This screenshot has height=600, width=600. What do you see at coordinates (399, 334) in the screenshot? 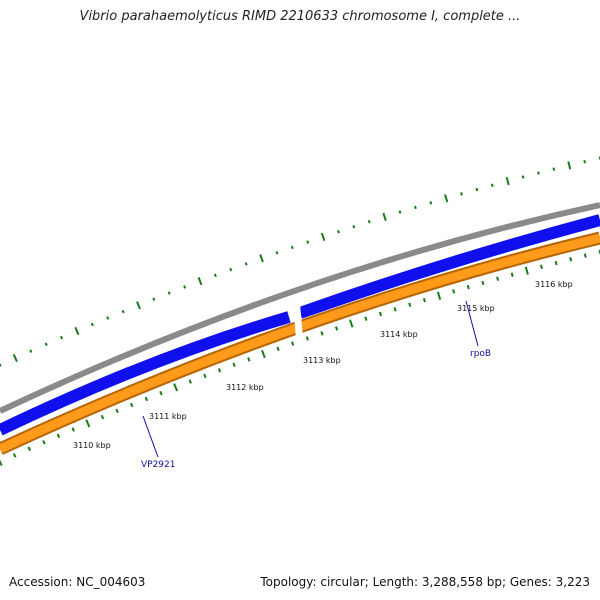
I see `scale-label: 3114 kbp` at bounding box center [399, 334].